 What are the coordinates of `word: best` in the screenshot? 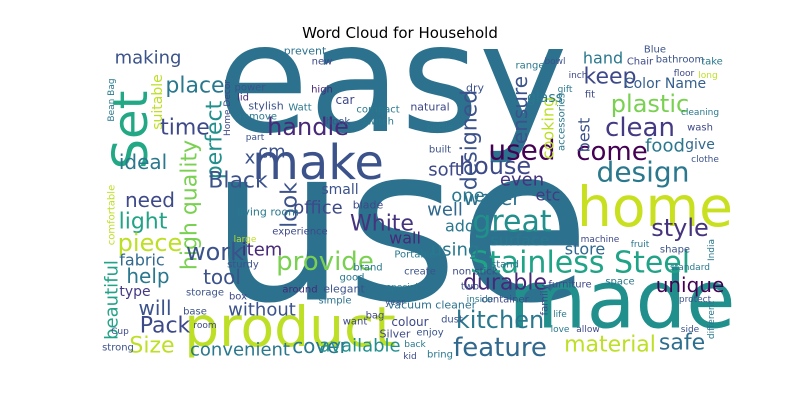 It's located at (584, 135).